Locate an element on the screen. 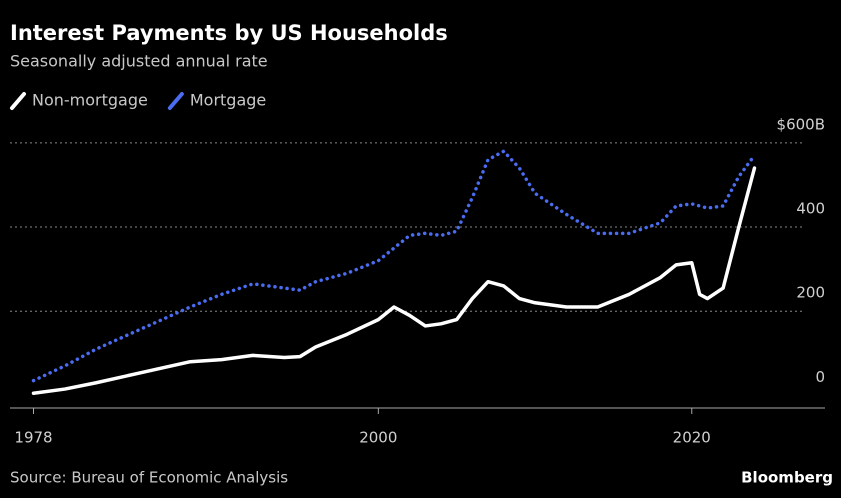  x-tick-label: 2000 is located at coordinates (378, 438).